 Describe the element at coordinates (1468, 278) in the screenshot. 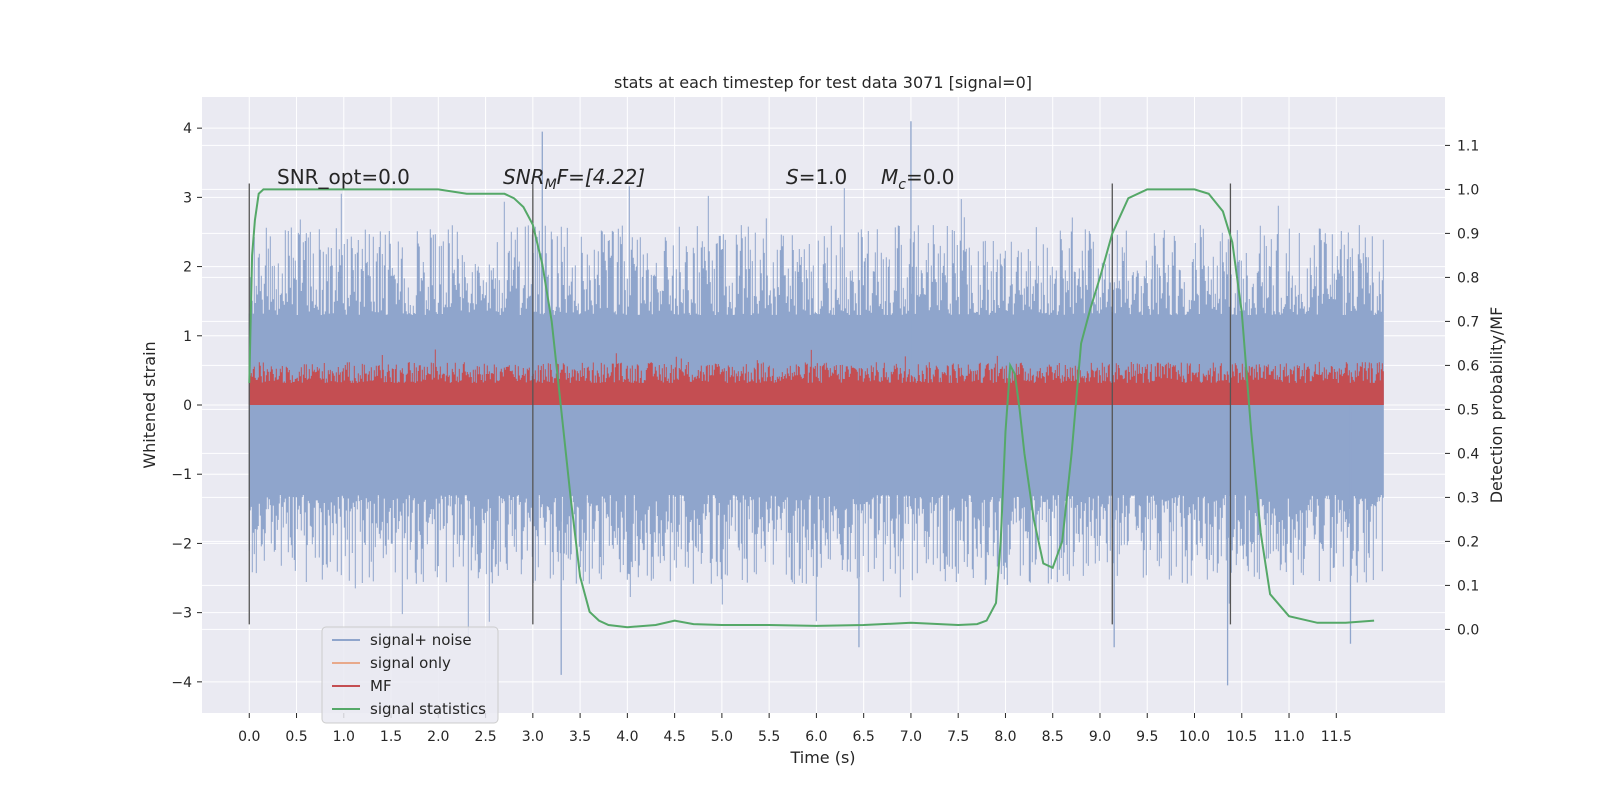

I see `y2-tick-label: 0.8` at that location.